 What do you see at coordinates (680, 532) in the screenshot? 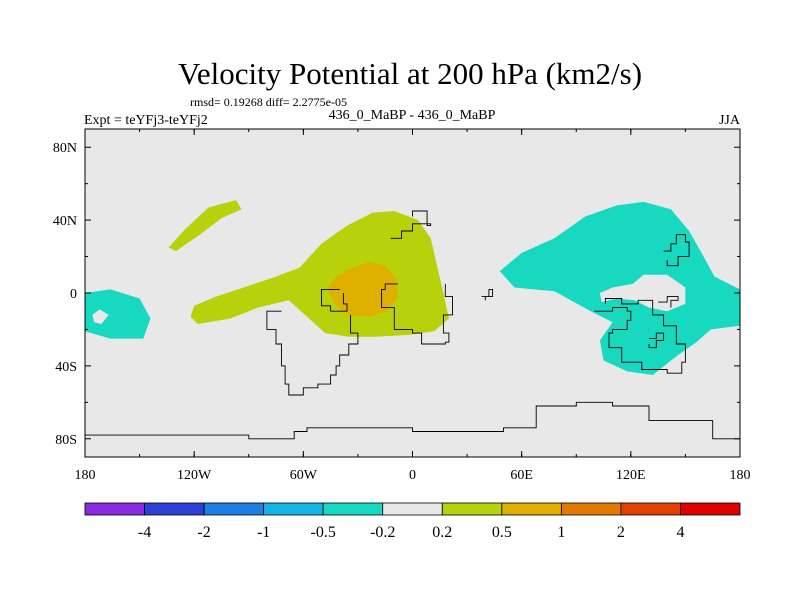
I see `colorbar-label-9: 4` at bounding box center [680, 532].